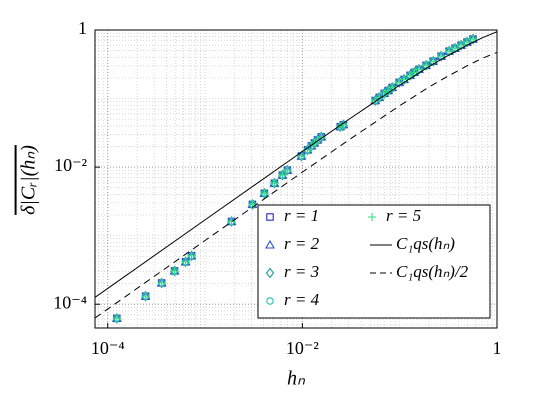 Image resolution: width=550 pixels, height=400 pixels. What do you see at coordinates (302, 348) in the screenshot?
I see `x-tick-label: 10⁻²` at bounding box center [302, 348].